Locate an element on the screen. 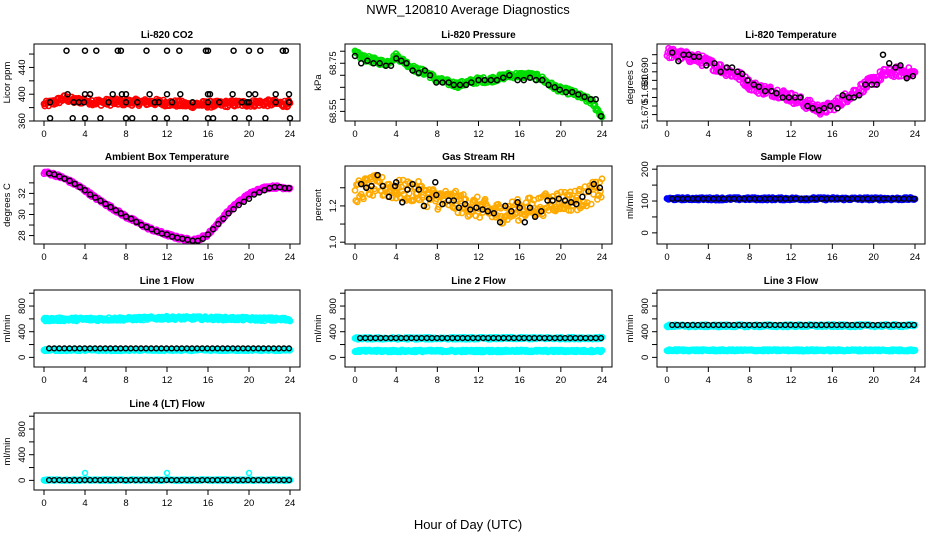 The image size is (936, 540). plot-marks is located at coordinates (478, 199).